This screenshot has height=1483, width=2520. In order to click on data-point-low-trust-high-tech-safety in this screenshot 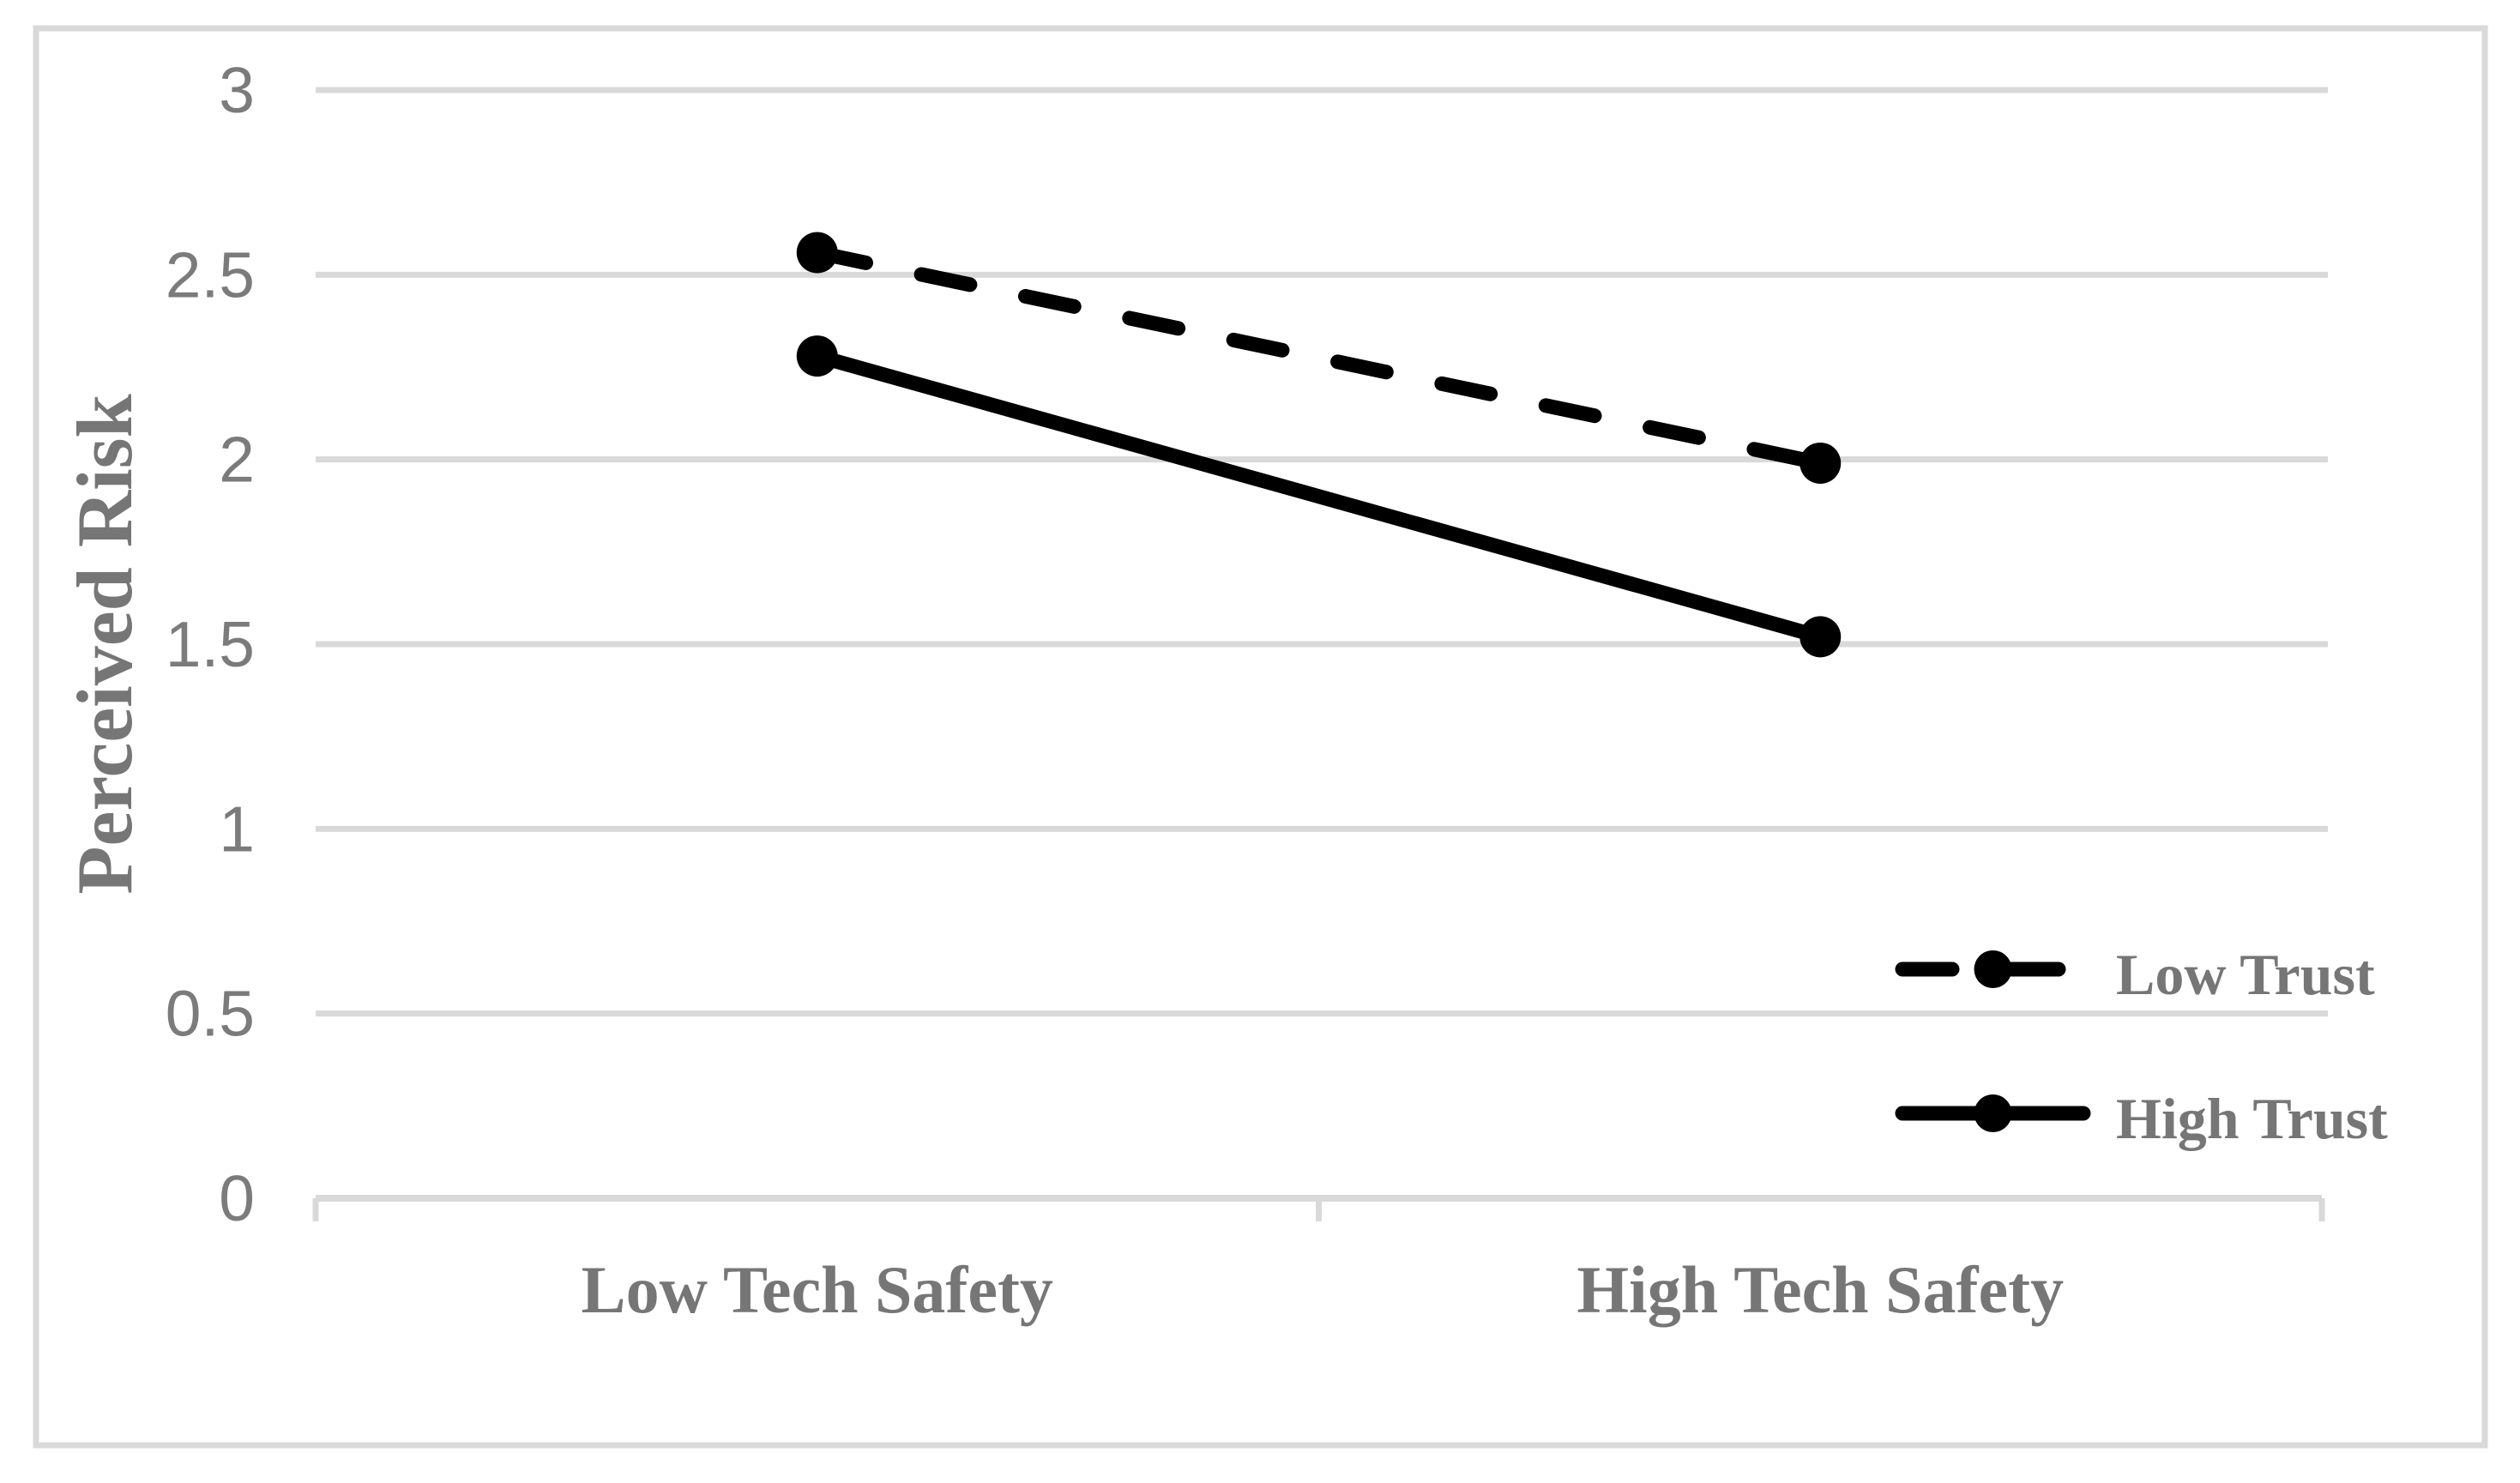, I will do `click(1821, 463)`.